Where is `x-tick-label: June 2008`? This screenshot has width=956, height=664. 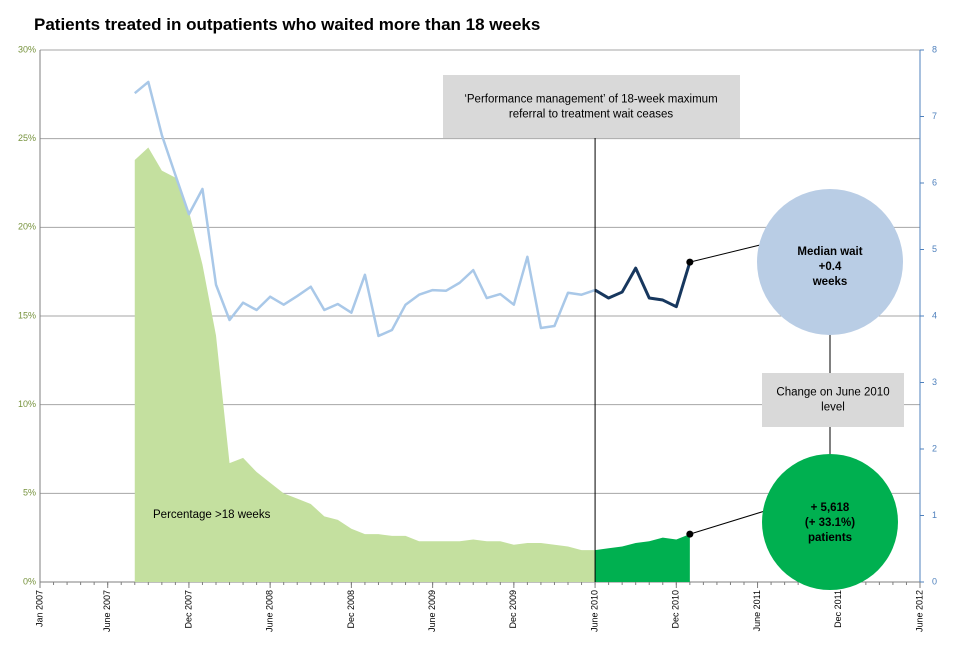
x-tick-label: June 2008 is located at coordinates (270, 611).